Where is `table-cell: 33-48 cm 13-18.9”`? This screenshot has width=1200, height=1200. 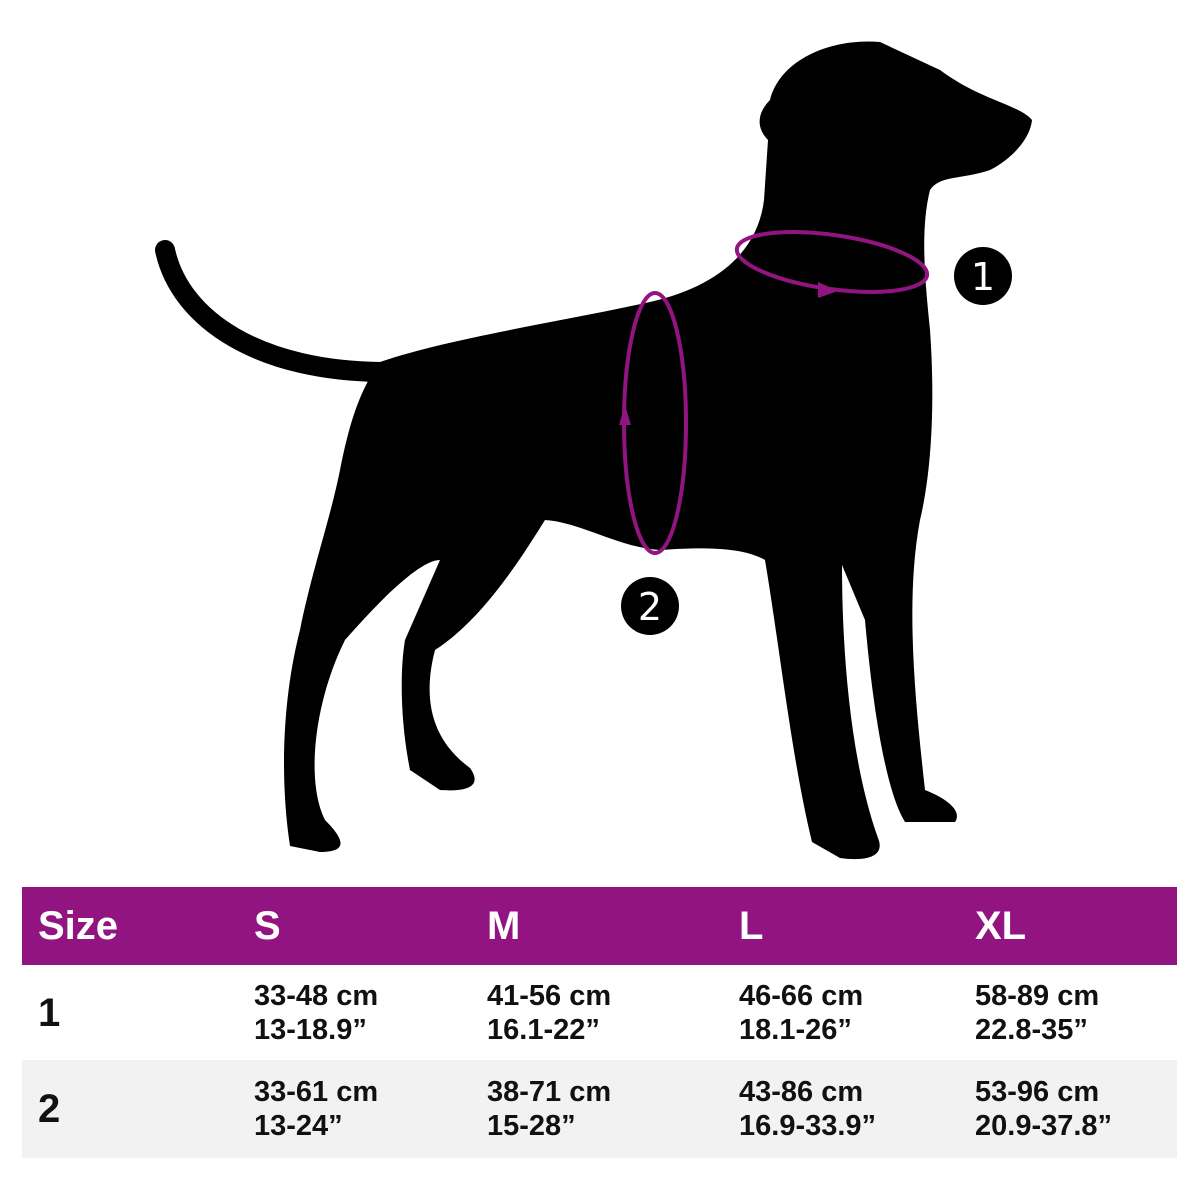
table-cell: 33-48 cm 13-18.9” is located at coordinates (370, 1012).